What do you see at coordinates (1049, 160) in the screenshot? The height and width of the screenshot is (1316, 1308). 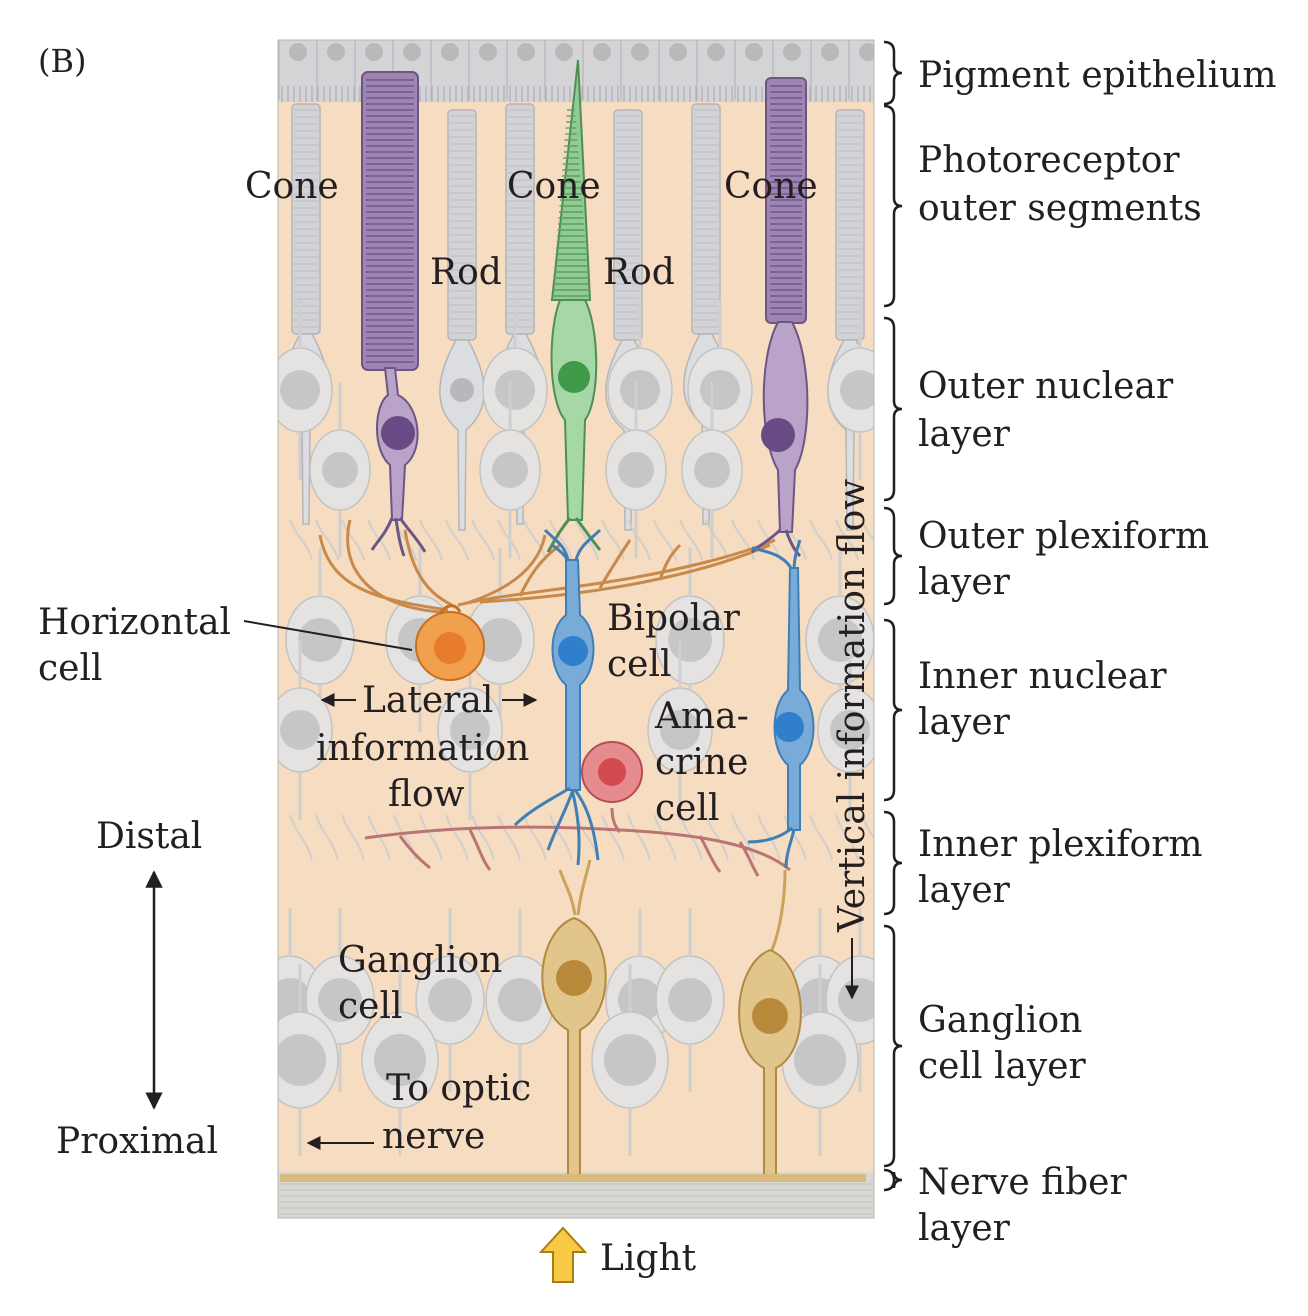 I see `layer-label-outer-segments: Photoreceptor` at bounding box center [1049, 160].